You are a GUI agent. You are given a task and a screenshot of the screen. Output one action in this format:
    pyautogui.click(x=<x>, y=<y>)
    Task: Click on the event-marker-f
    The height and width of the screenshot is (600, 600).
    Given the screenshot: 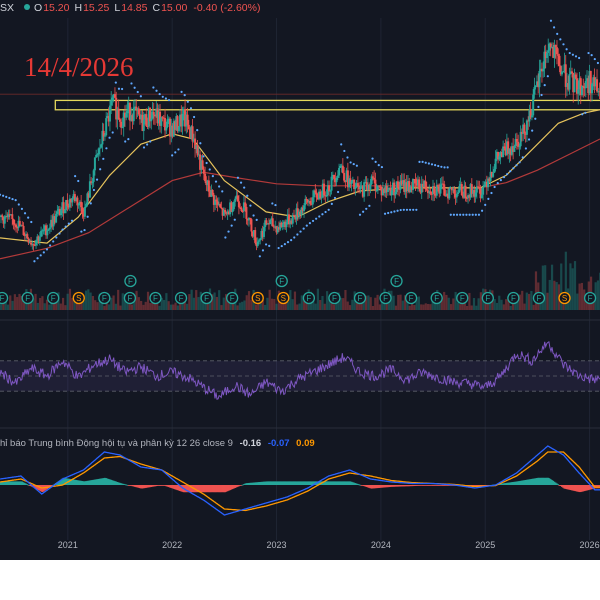 What is the action you would take?
    pyautogui.click(x=513, y=298)
    